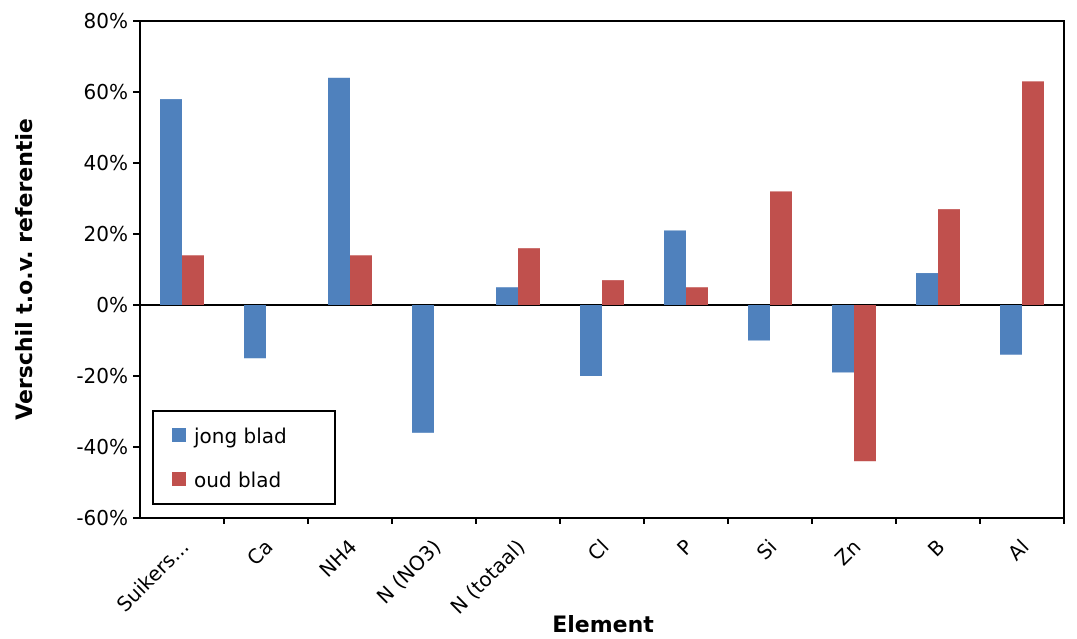 The image size is (1077, 639). What do you see at coordinates (106, 21) in the screenshot?
I see `y-tick-label: 80%` at bounding box center [106, 21].